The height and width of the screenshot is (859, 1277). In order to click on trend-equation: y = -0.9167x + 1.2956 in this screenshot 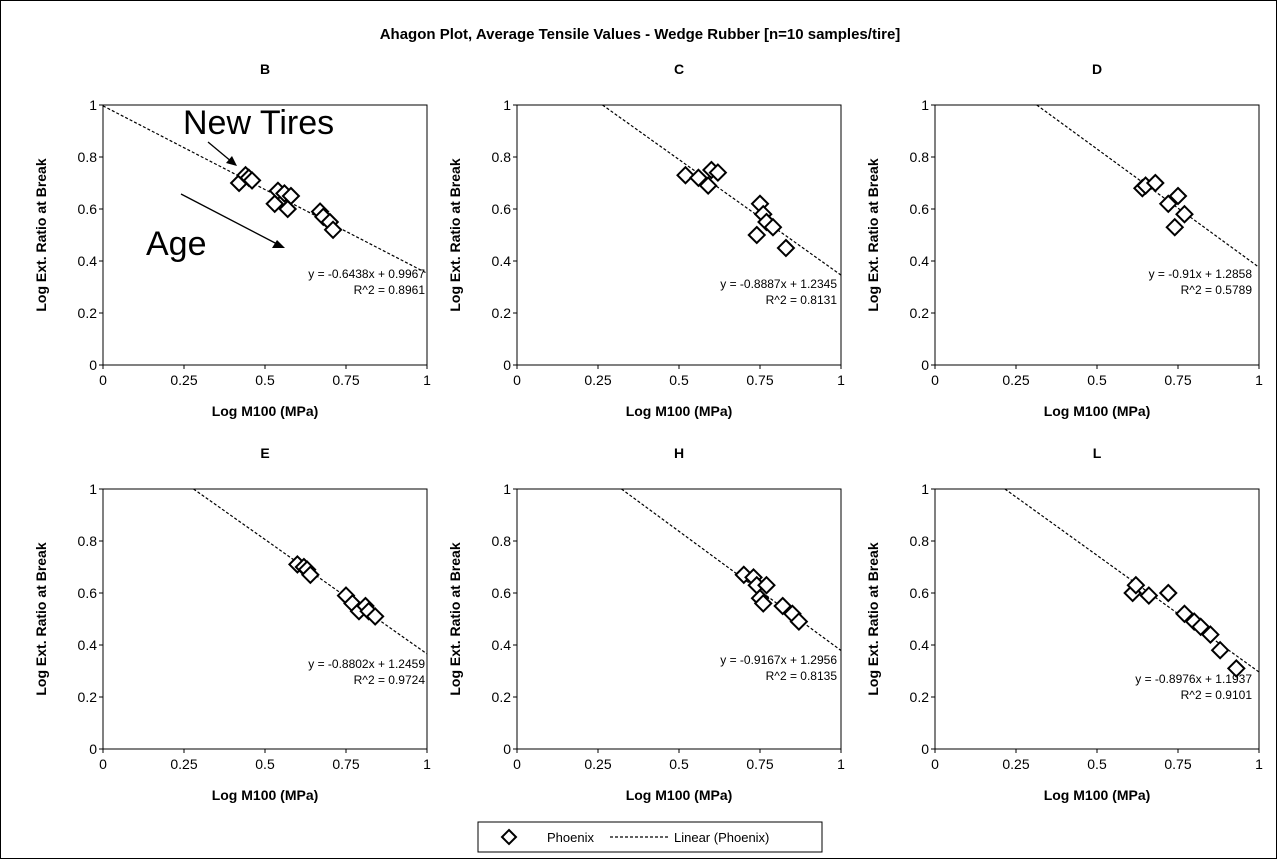, I will do `click(778, 660)`.